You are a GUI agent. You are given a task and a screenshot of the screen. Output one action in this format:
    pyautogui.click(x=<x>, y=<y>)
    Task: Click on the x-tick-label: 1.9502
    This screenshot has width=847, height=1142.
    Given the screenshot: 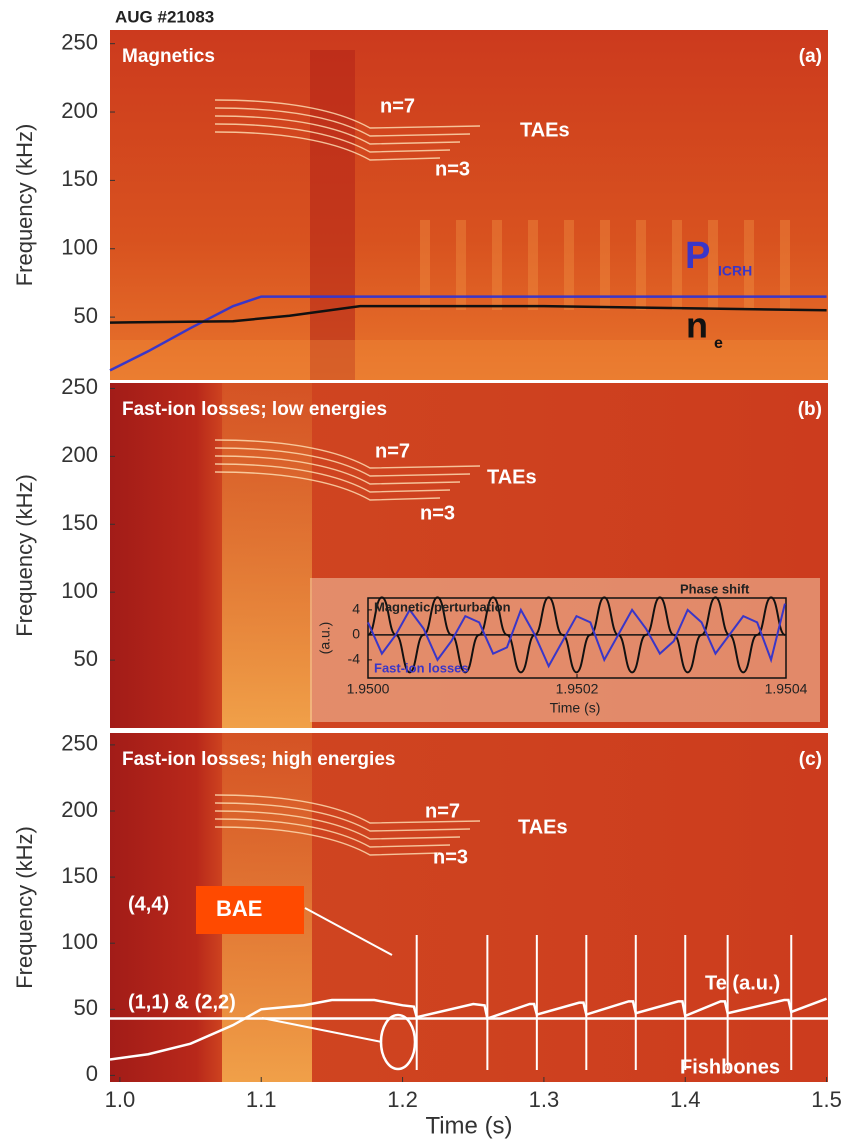 What is the action you would take?
    pyautogui.click(x=577, y=689)
    